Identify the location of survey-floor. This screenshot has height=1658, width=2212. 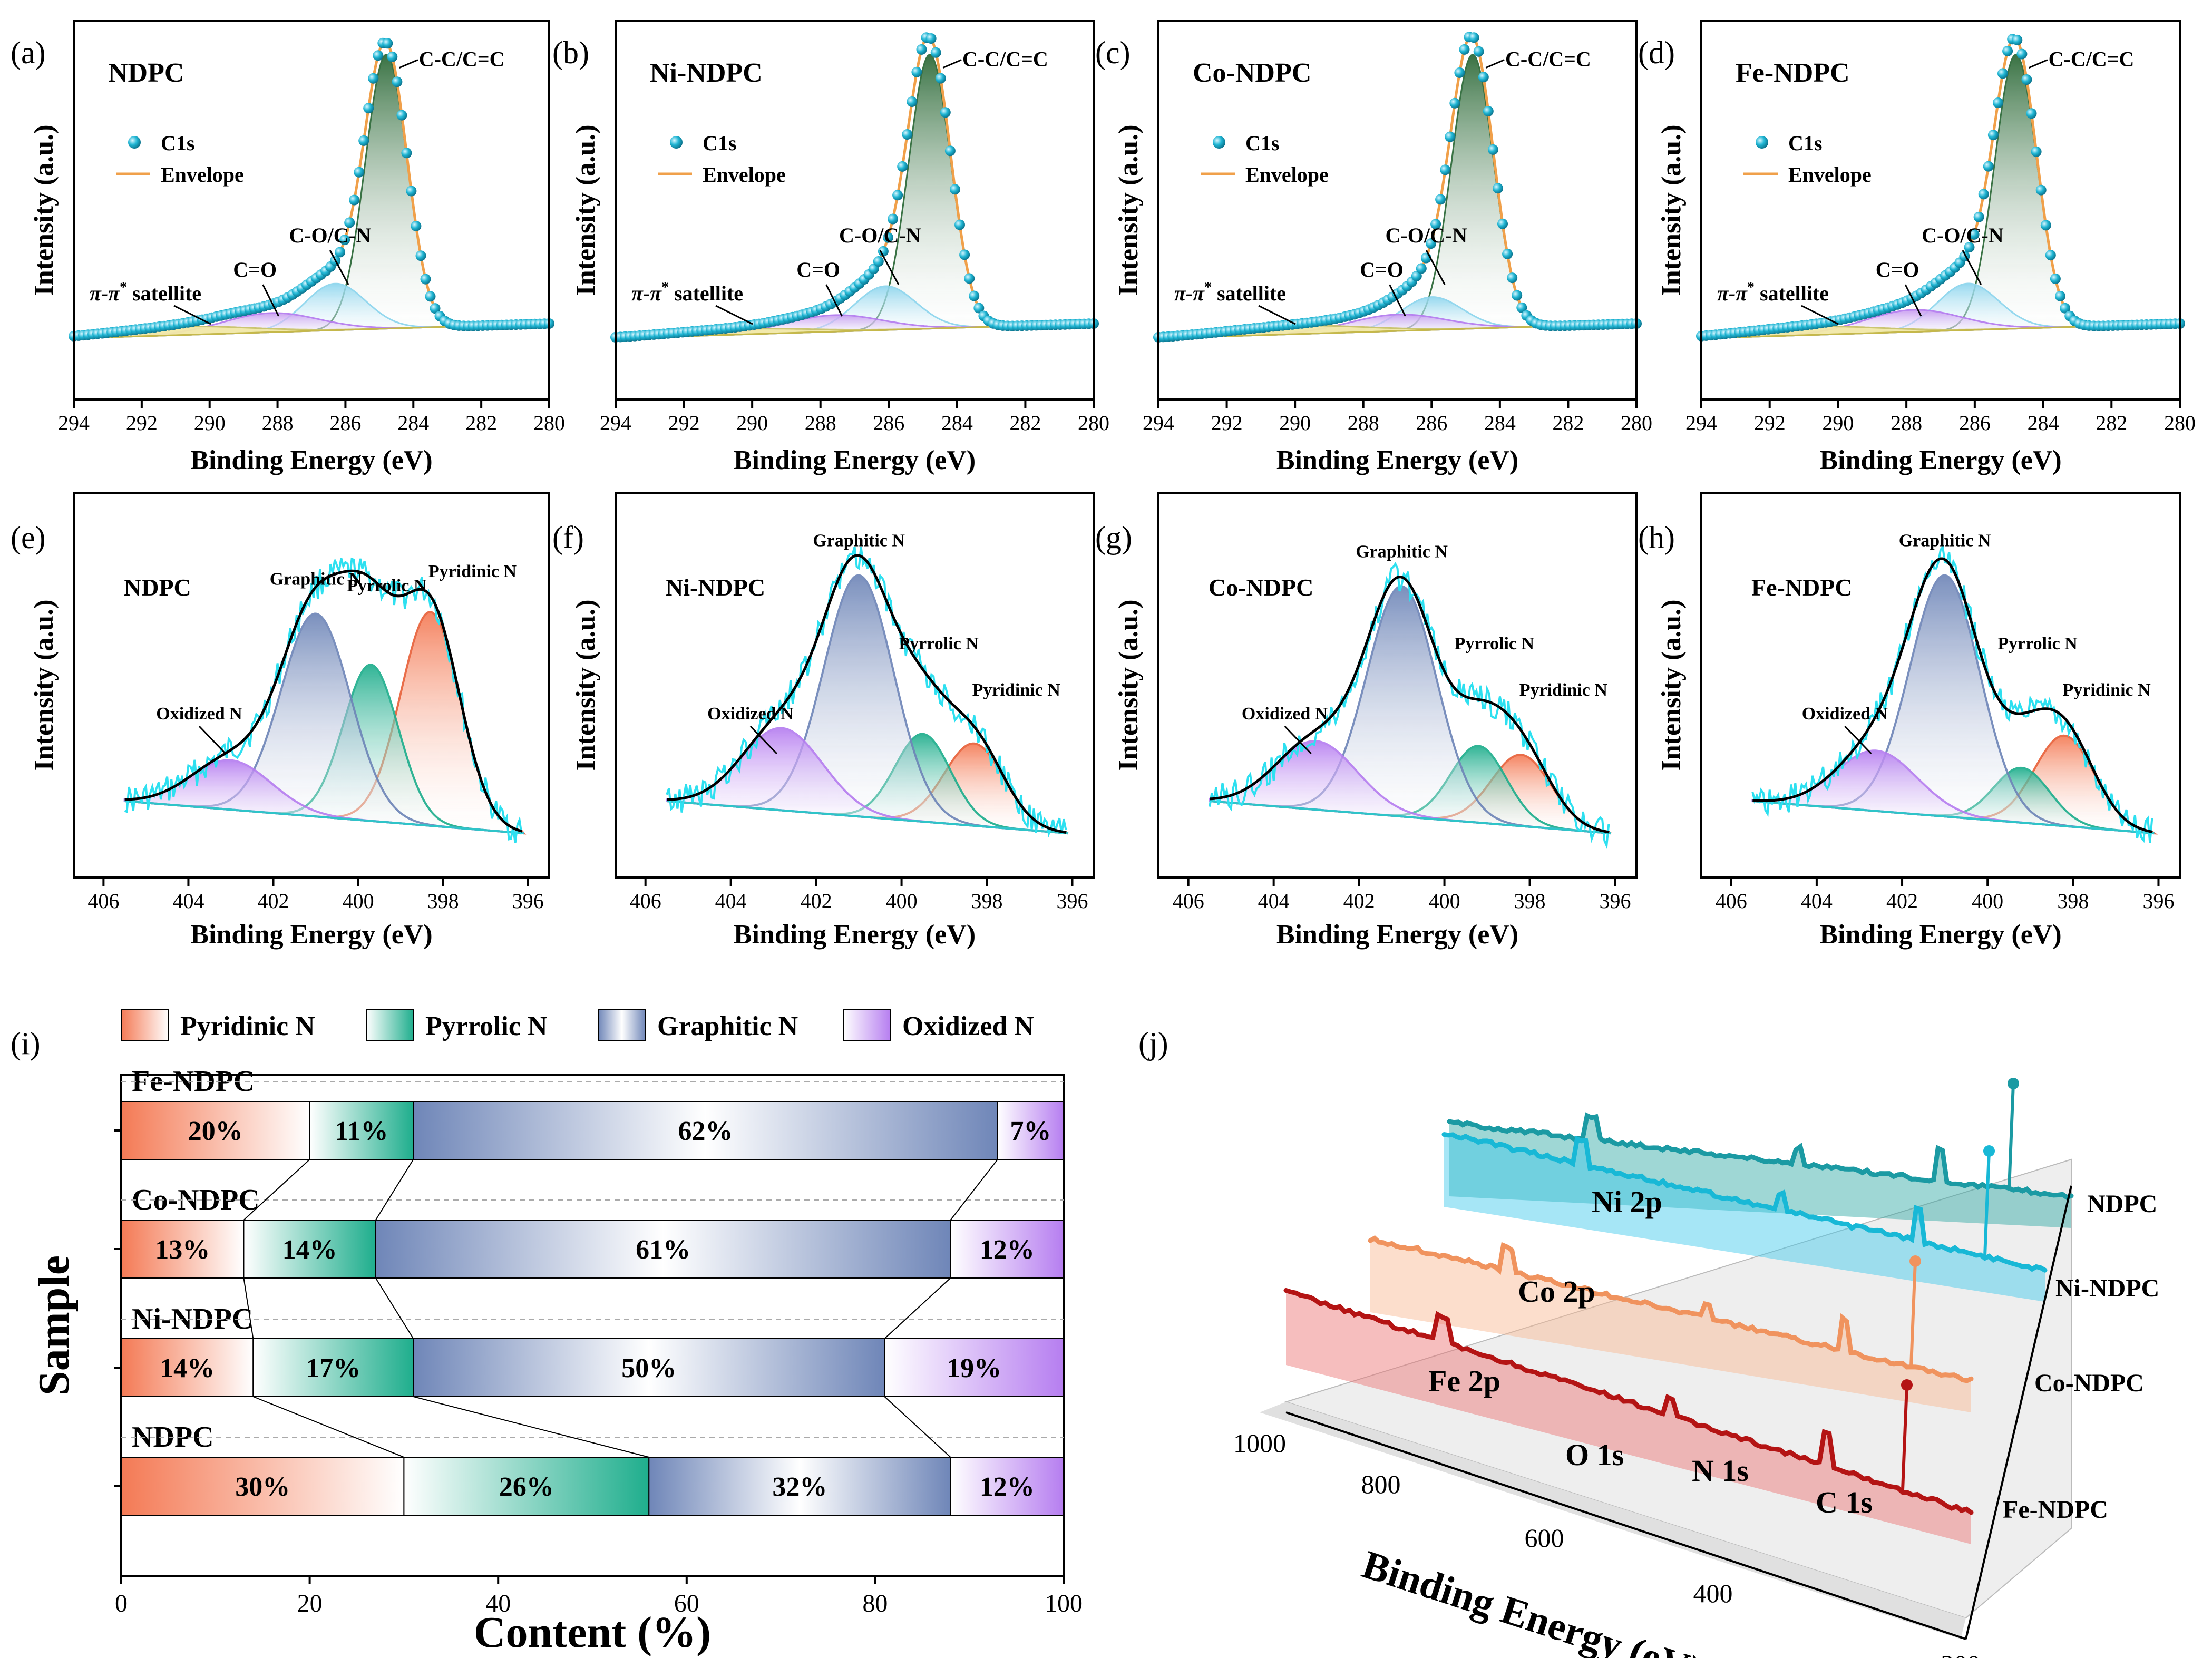
(1678, 1388).